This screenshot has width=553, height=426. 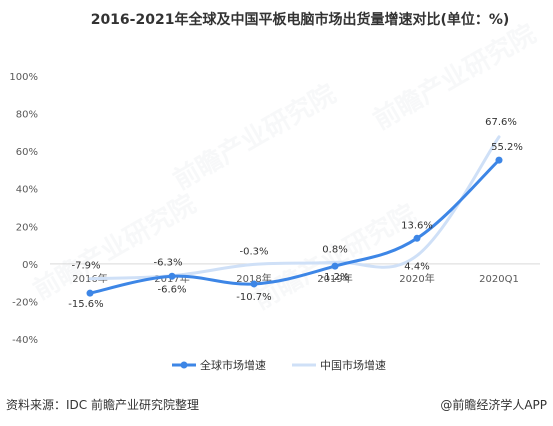 I want to click on source-note: 资料来源：IDC 前瞻产业研究院整理, so click(x=102, y=405).